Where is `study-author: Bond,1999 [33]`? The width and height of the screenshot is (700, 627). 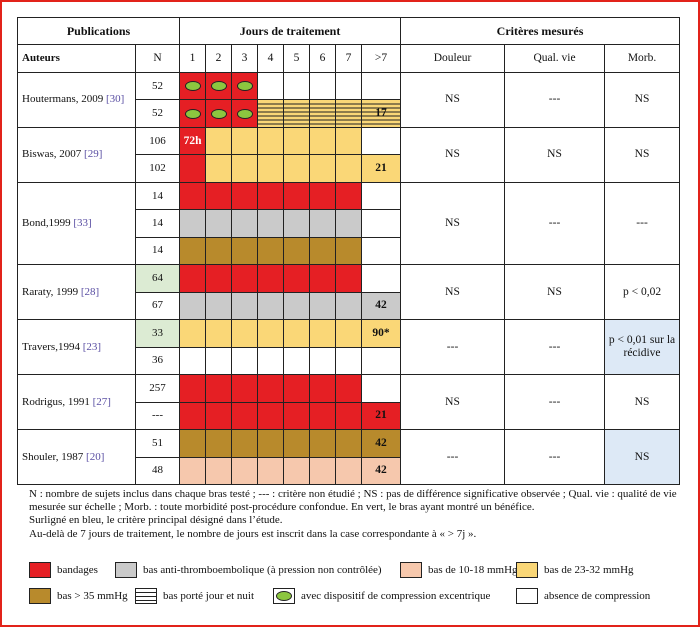
study-author: Bond,1999 [33] is located at coordinates (76, 223).